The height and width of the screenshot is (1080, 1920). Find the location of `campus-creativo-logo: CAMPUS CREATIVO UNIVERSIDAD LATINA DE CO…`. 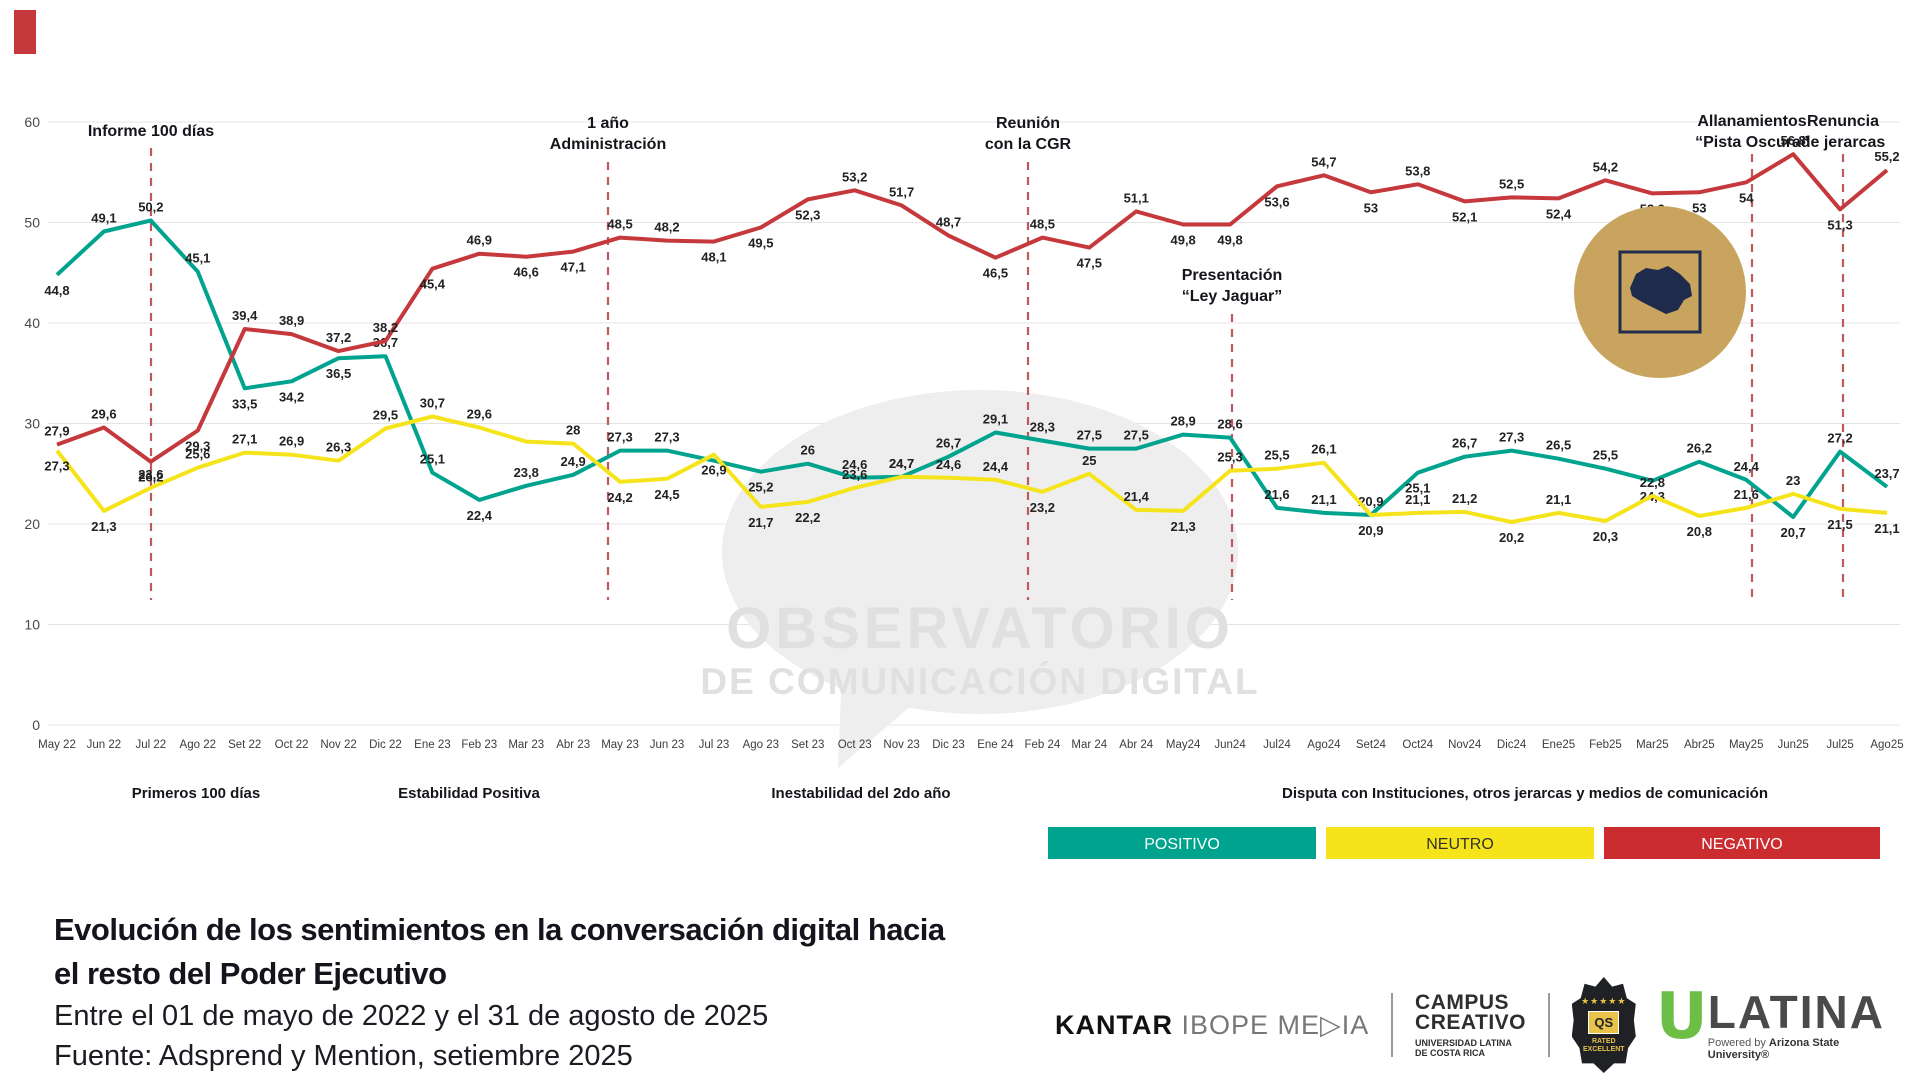

campus-creativo-logo: CAMPUS CREATIVO UNIVERSIDAD LATINA DE CO… is located at coordinates (1470, 1025).